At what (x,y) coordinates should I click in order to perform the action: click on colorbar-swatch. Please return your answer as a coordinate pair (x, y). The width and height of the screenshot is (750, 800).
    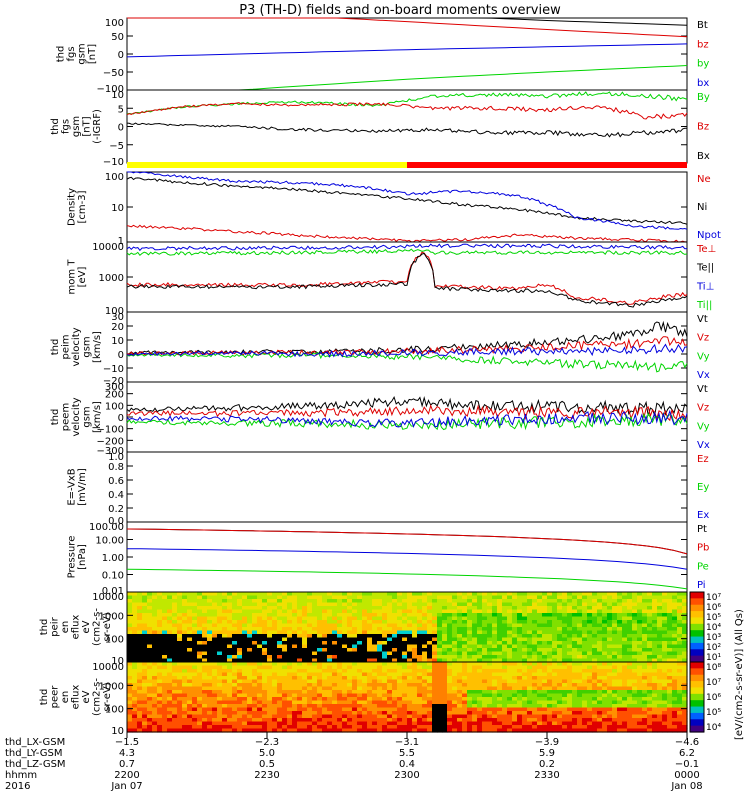
    Looking at the image, I should click on (697, 640).